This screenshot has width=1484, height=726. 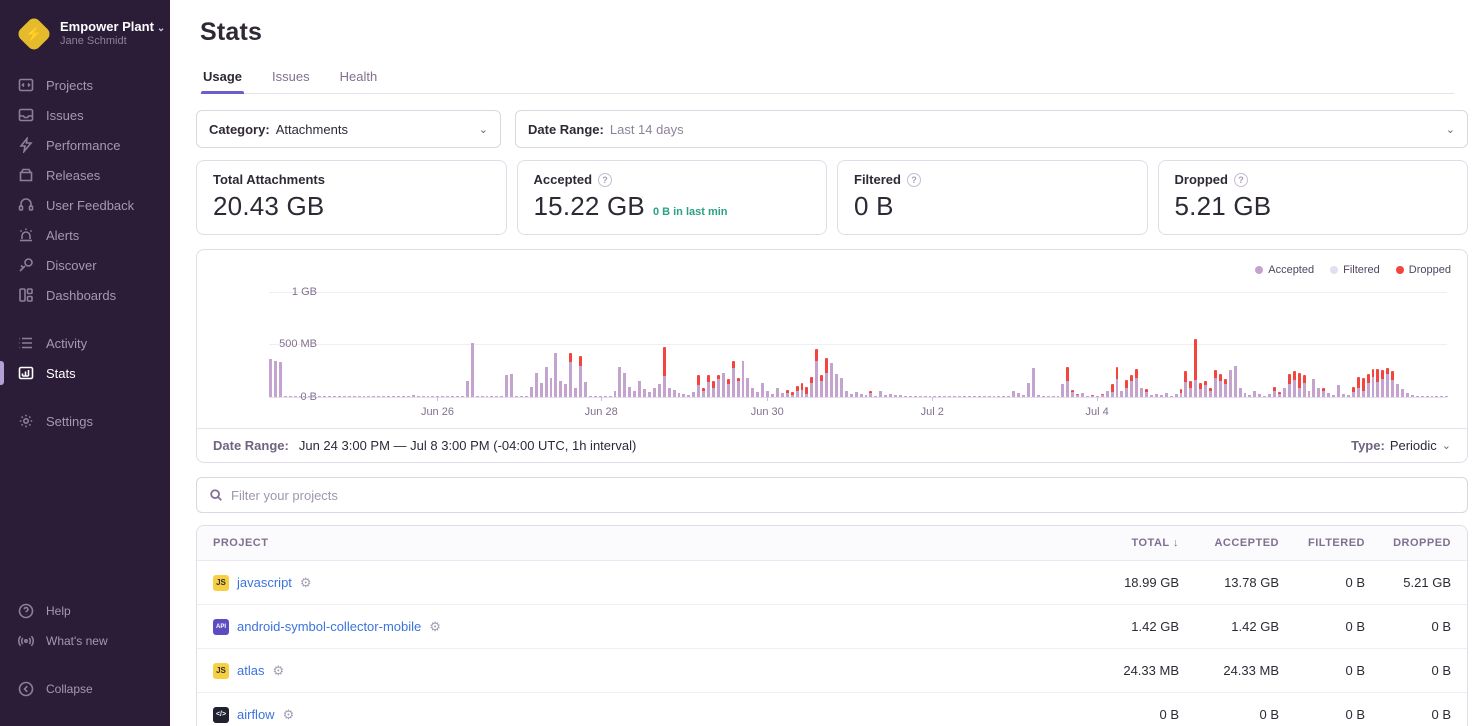 What do you see at coordinates (85, 205) in the screenshot?
I see `sidebar-item-user-feedback: User Feedback` at bounding box center [85, 205].